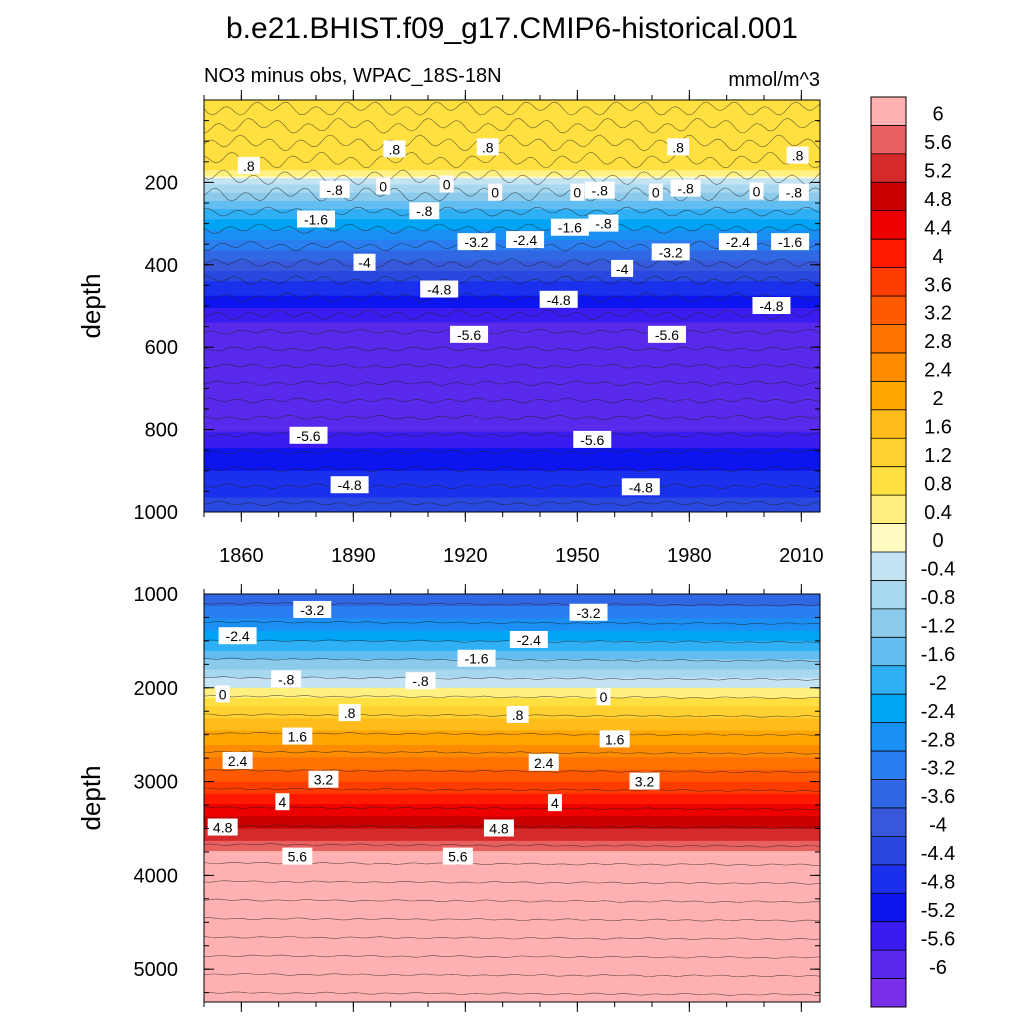 The width and height of the screenshot is (1024, 1024). I want to click on colorbar-label: -3.6, so click(938, 797).